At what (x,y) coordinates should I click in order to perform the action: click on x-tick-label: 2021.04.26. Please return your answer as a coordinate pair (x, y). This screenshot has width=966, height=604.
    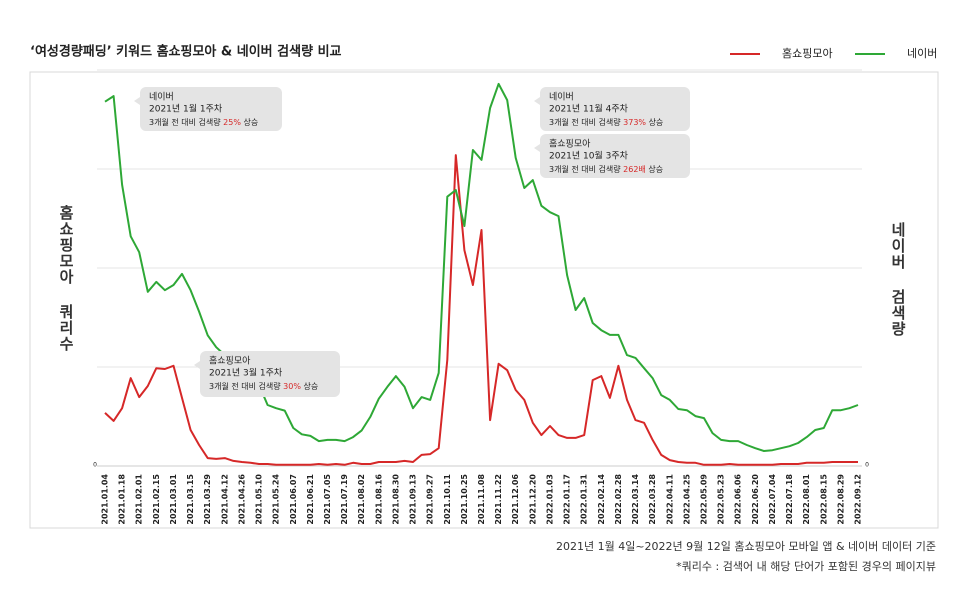
    Looking at the image, I should click on (241, 499).